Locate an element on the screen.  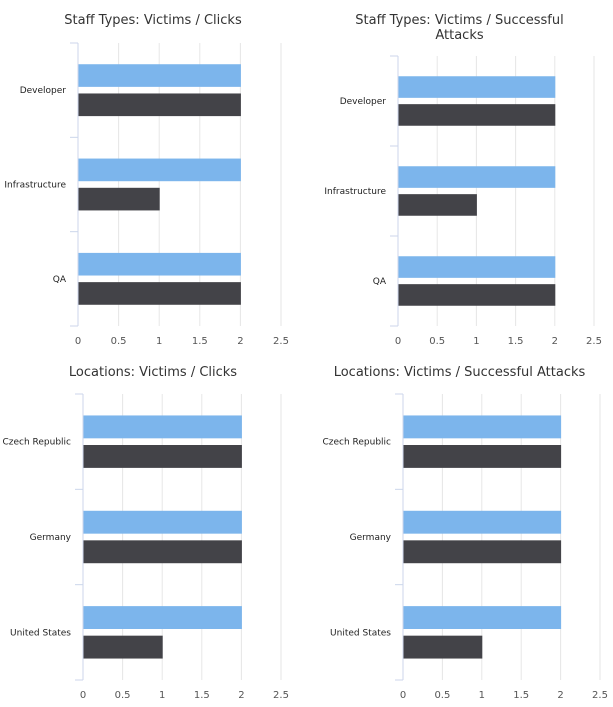
chart-title: Locations: Victims / Successful Attacks is located at coordinates (459, 372).